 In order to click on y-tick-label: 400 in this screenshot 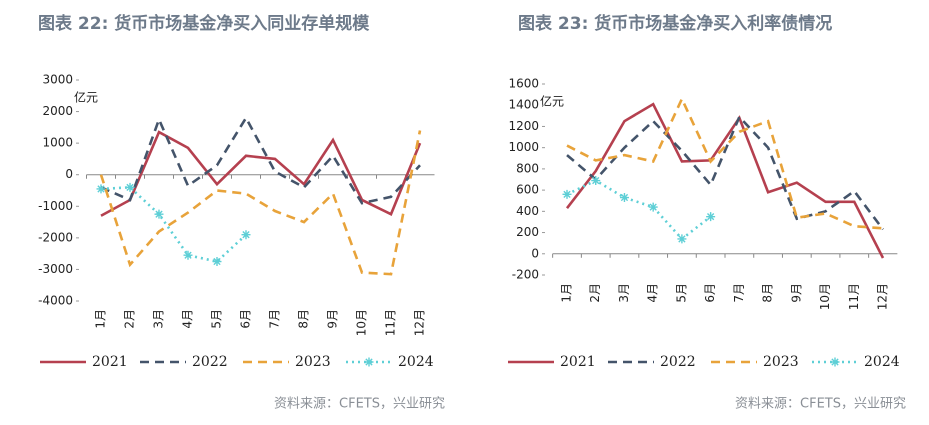, I will do `click(527, 211)`.